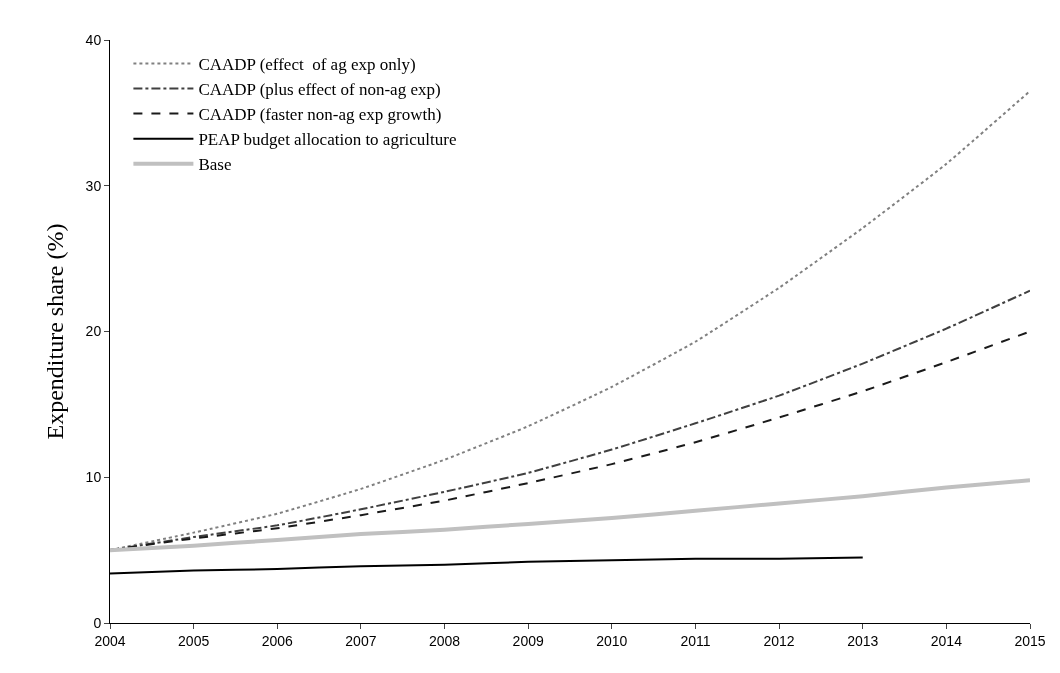 This screenshot has width=1060, height=673. What do you see at coordinates (110, 640) in the screenshot?
I see `x-tick-label: 2004` at bounding box center [110, 640].